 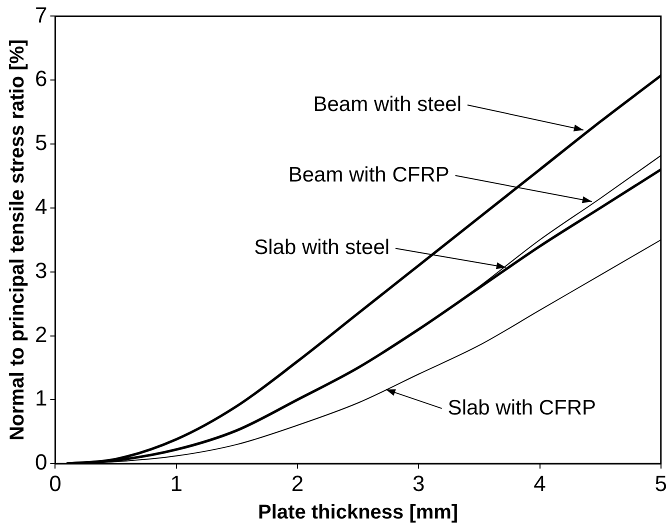 I want to click on x-tick-label: 4, so click(x=540, y=483).